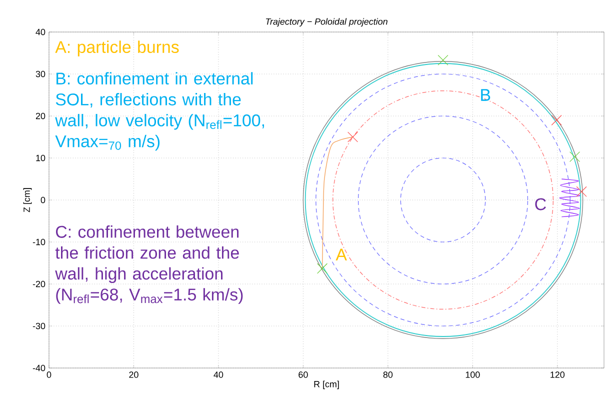  I want to click on y-tick-label: 20, so click(41, 116).